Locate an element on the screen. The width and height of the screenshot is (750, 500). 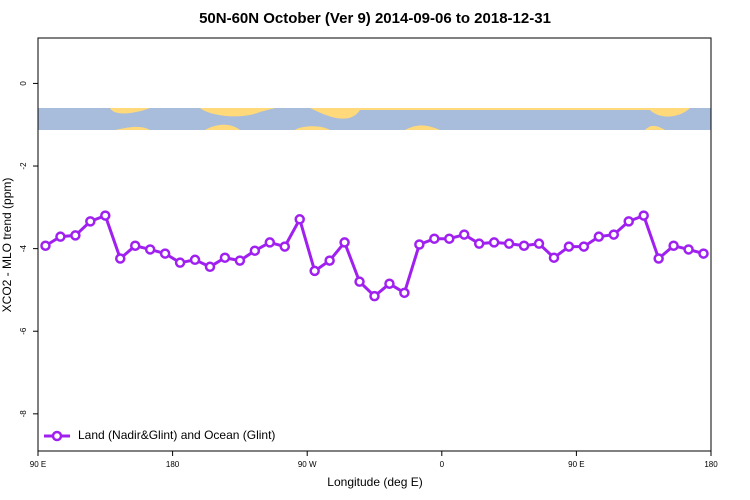
x-tick-label: 0 is located at coordinates (442, 464).